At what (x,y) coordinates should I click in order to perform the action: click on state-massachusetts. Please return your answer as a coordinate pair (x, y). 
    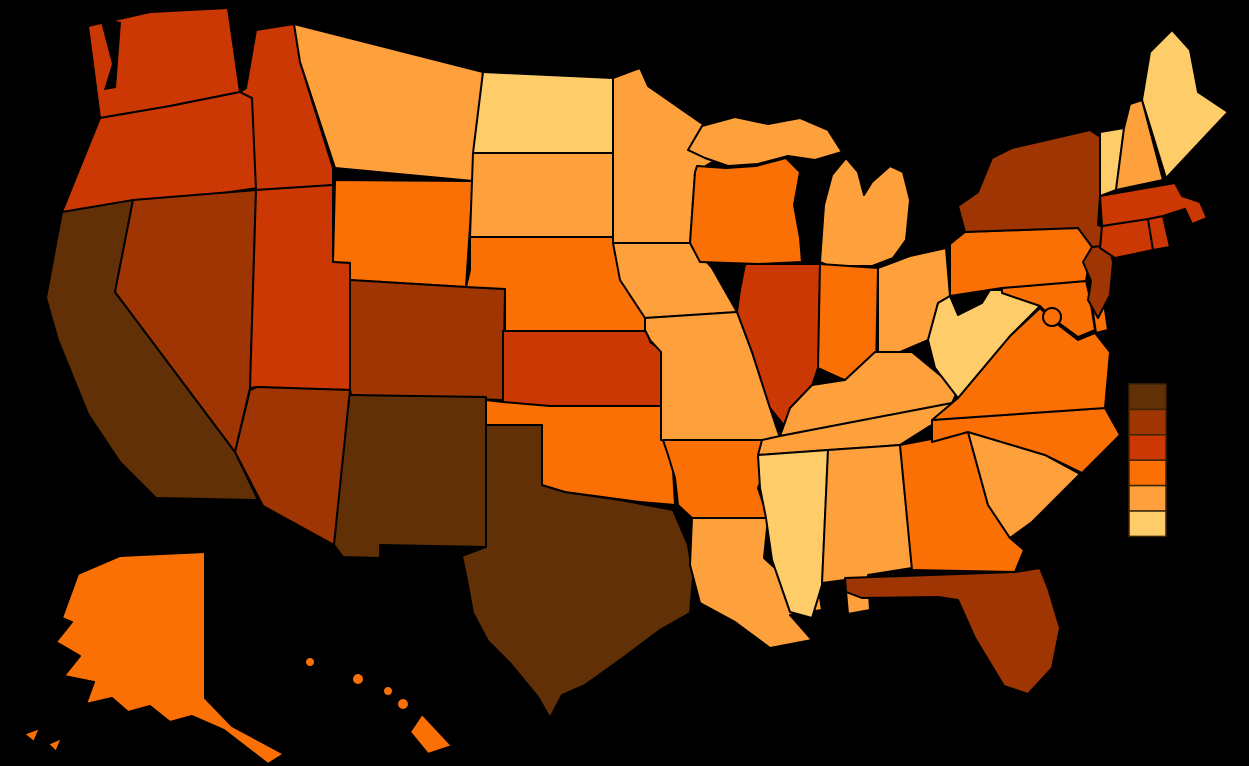
    Looking at the image, I should click on (1153, 204).